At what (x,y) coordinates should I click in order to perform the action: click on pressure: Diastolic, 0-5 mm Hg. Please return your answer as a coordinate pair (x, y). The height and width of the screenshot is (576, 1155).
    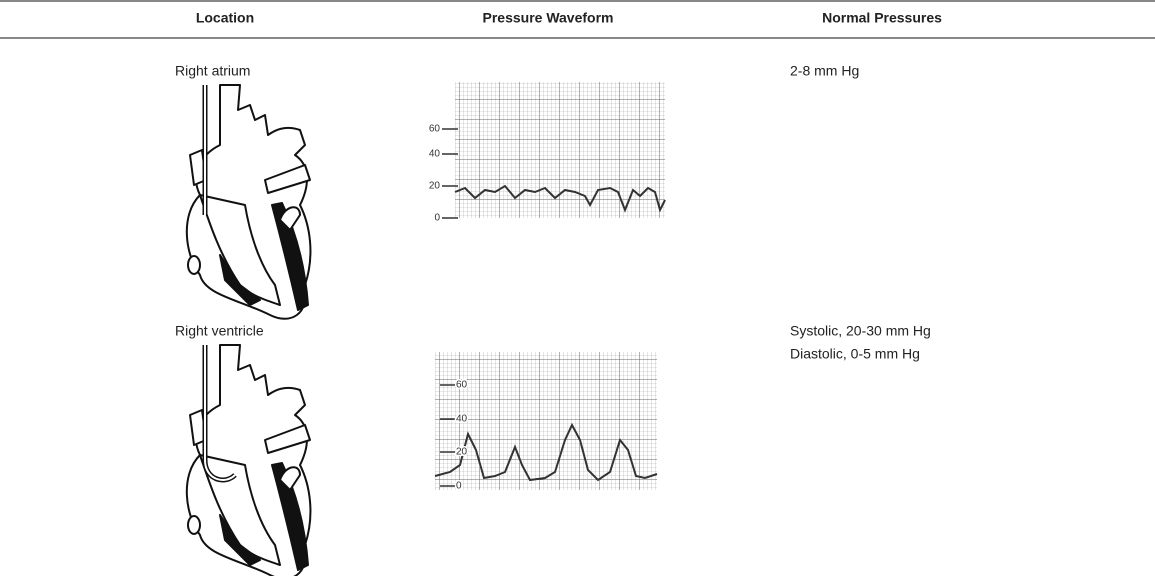
    Looking at the image, I should click on (855, 354).